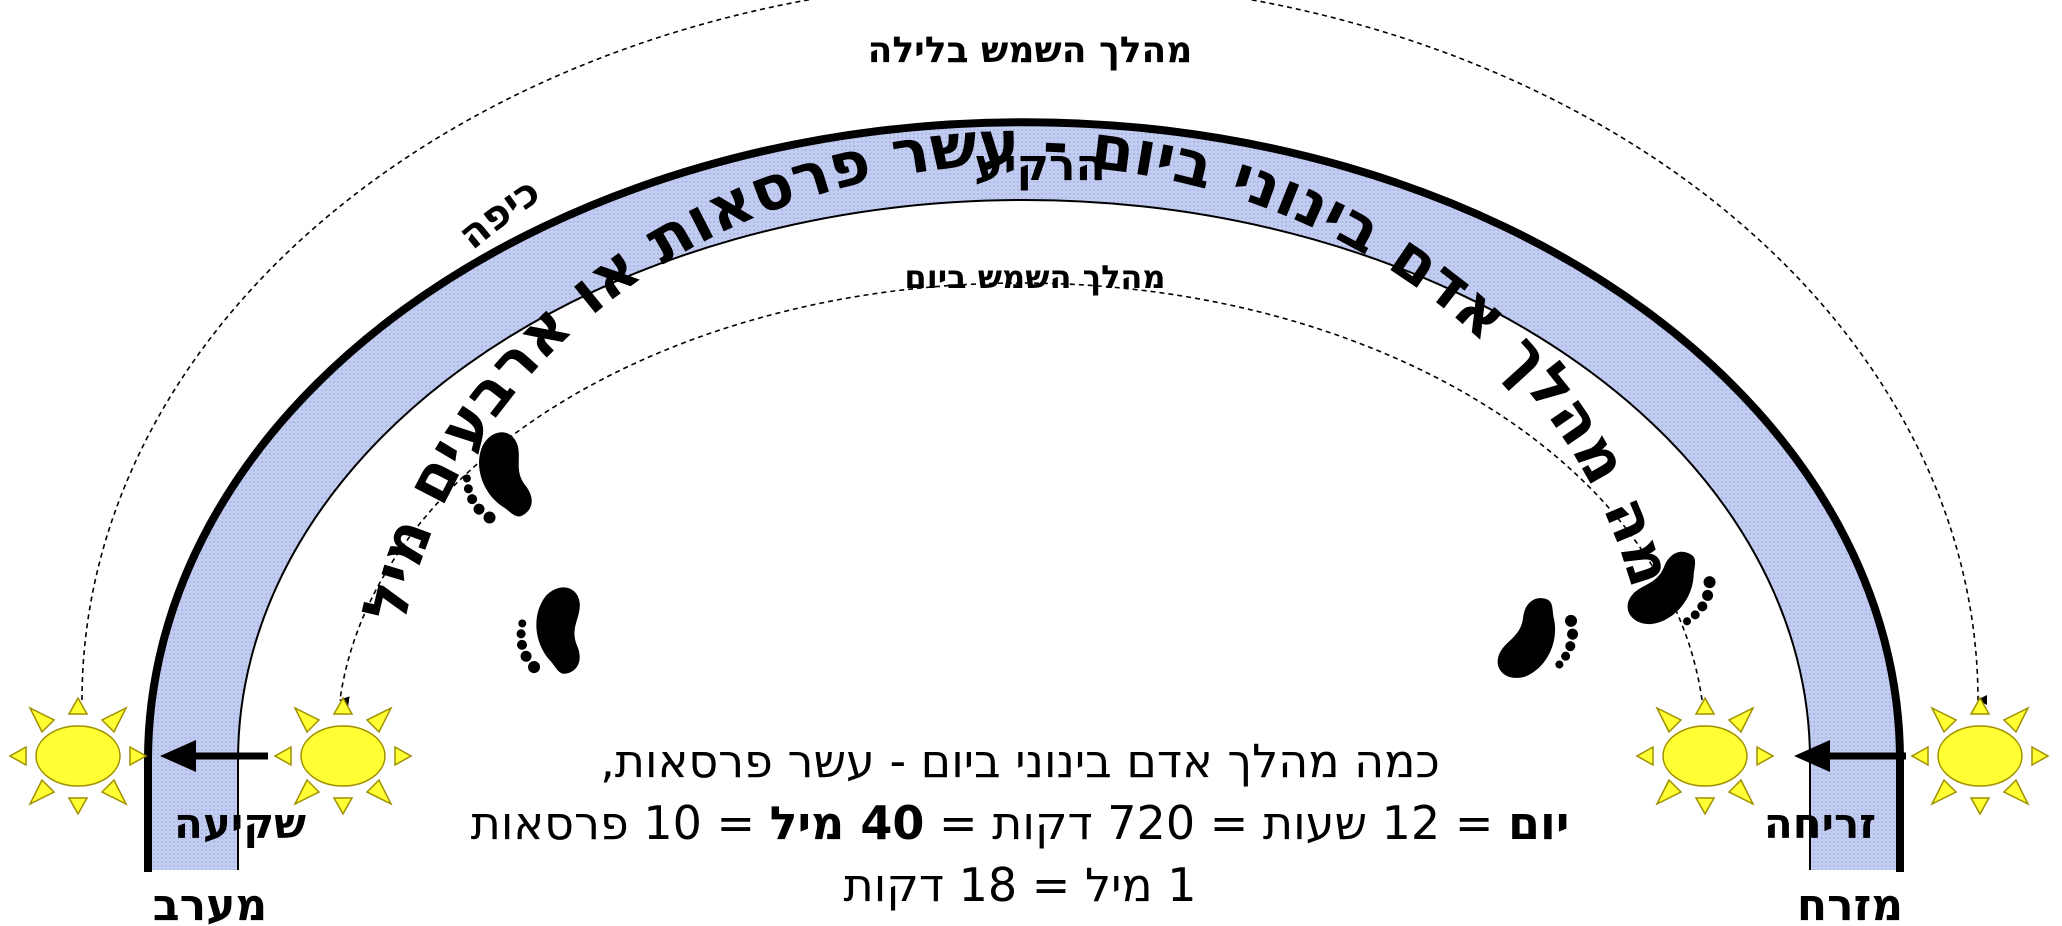 The height and width of the screenshot is (926, 2062). I want to click on caption-day: יום, so click(1539, 823).